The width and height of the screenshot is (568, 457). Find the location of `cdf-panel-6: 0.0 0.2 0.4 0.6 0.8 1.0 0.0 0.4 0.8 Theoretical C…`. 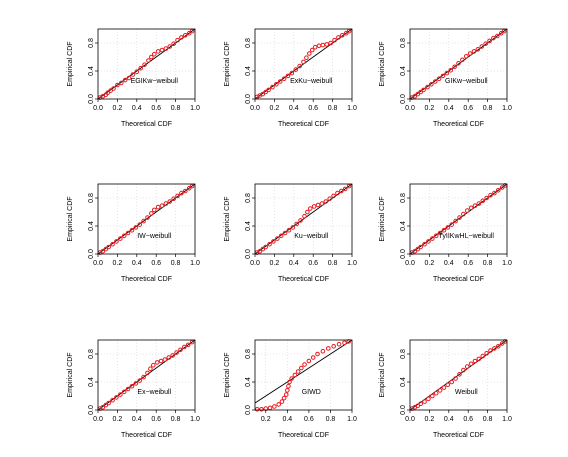

cdf-panel-6: 0.0 0.2 0.4 0.6 0.8 1.0 0.0 0.4 0.8 Theoretical C… is located at coordinates (445, 233).